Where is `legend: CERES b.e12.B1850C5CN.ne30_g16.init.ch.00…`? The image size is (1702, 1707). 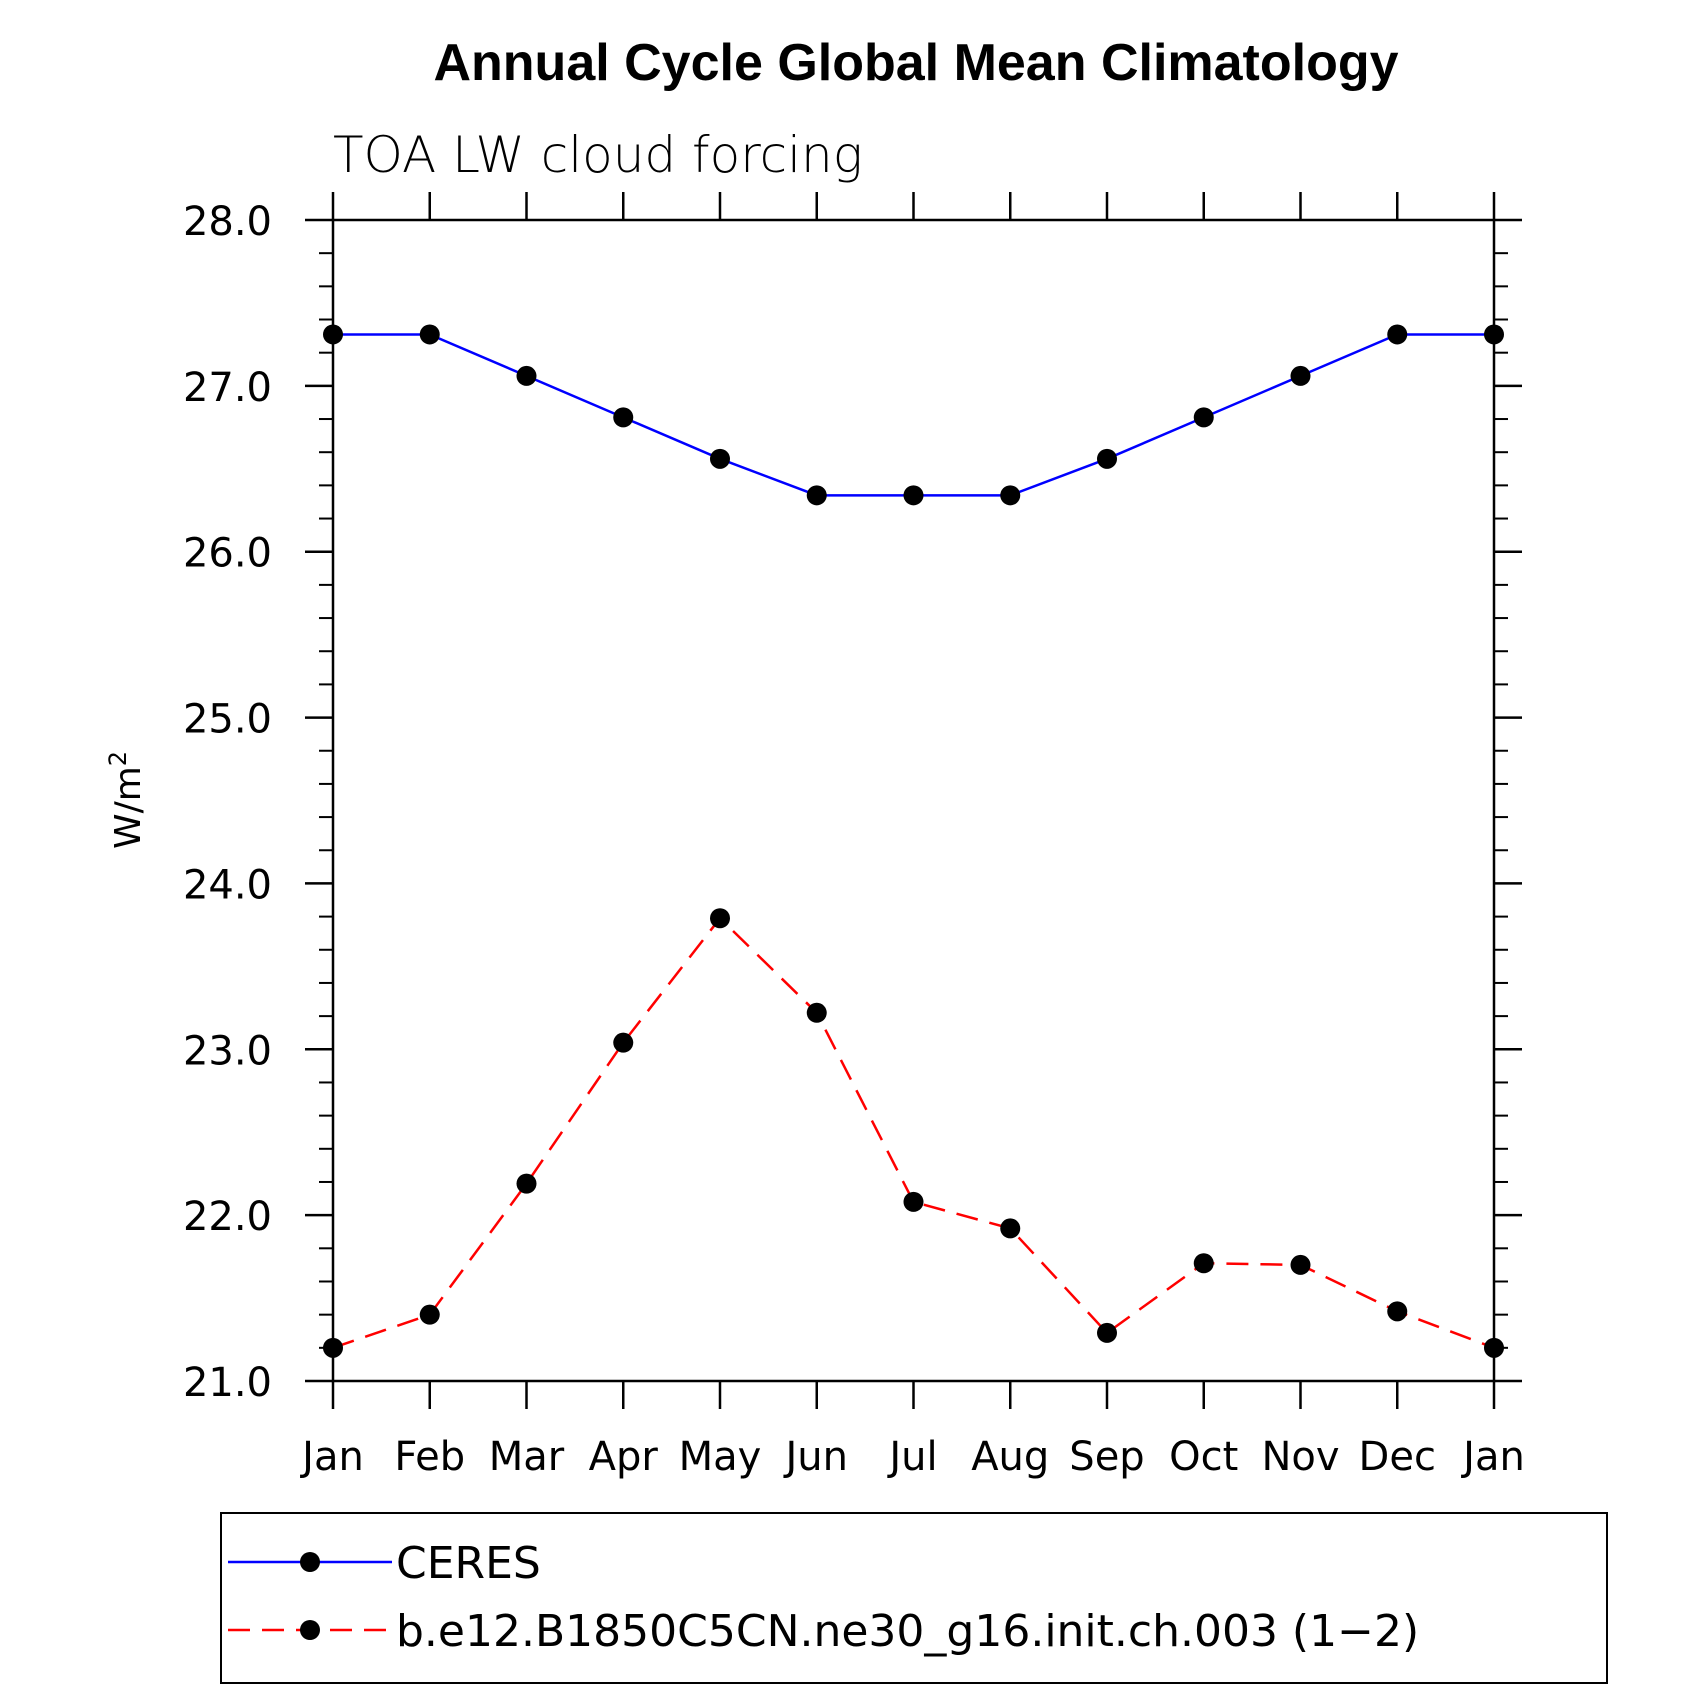
legend: CERES b.e12.B1850C5CN.ne30_g16.init.ch.00… is located at coordinates (823, 1597).